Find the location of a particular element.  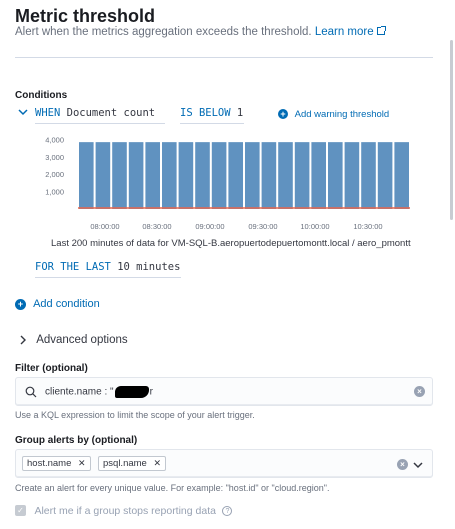

x-tick-label: 10:30:00 is located at coordinates (367, 226).